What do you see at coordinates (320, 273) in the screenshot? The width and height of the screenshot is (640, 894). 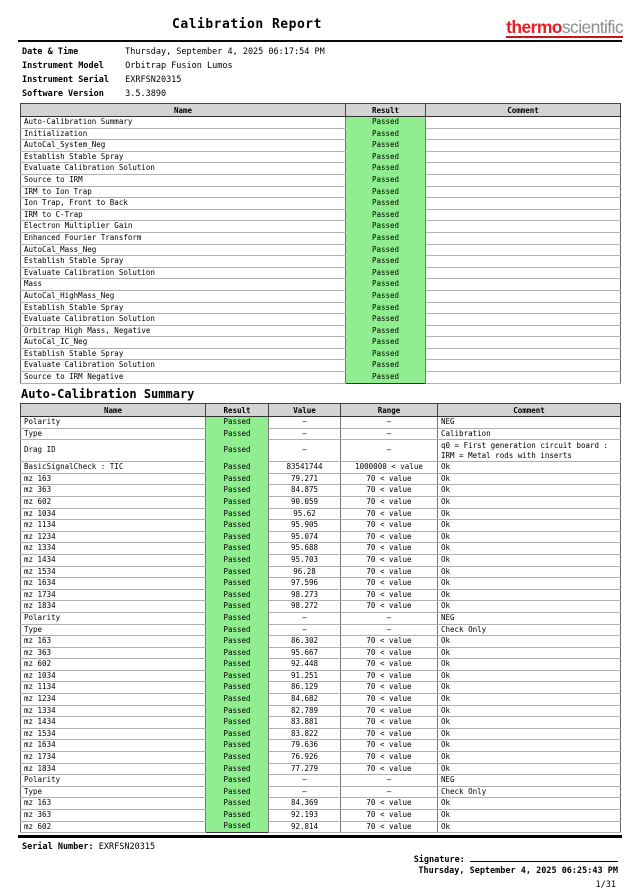 I see `table-row: Evaluate Calibration Solution Passed` at bounding box center [320, 273].